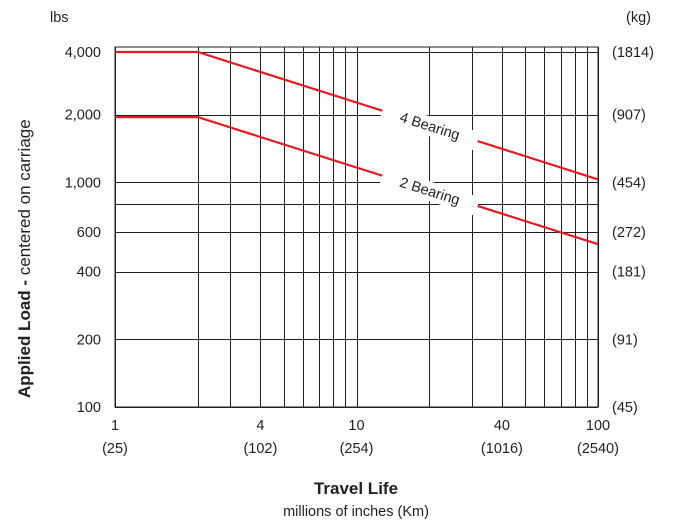 The width and height of the screenshot is (677, 525). Describe the element at coordinates (115, 426) in the screenshot. I see `x-tick-label: 1` at that location.